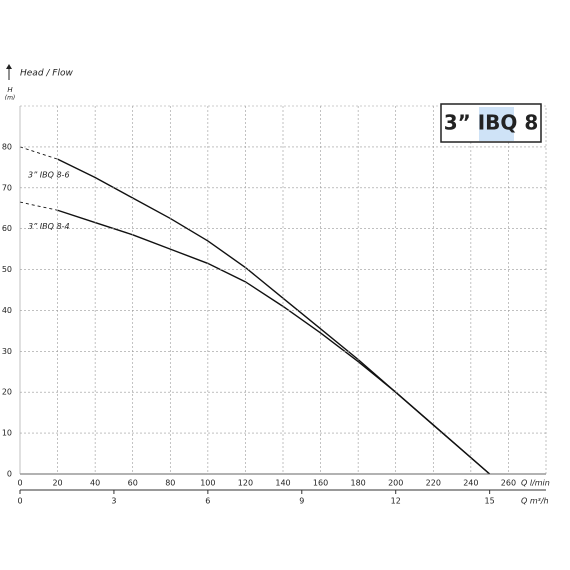 This screenshot has width=570, height=570. Describe the element at coordinates (207, 501) in the screenshot. I see `x2-tick-label: 6` at that location.